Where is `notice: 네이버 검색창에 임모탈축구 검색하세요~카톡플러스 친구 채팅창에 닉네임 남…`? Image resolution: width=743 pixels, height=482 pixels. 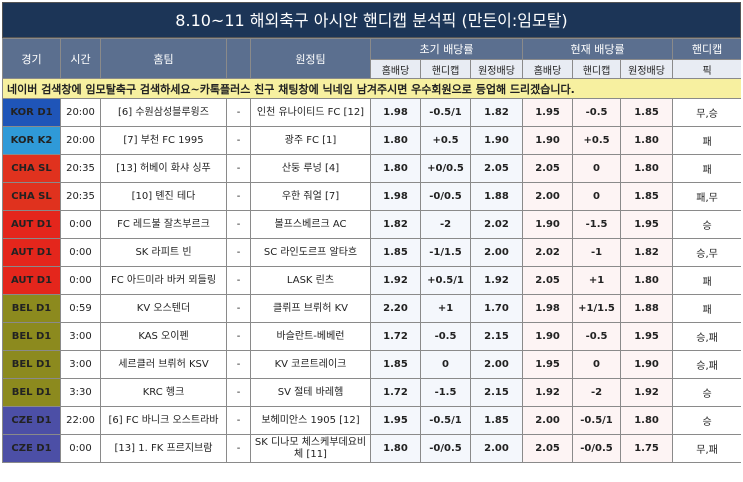
notice: 네이버 검색창에 임모탈축구 검색하세요~카톡플러스 친구 채팅창에 닉네임 남… is located at coordinates (371, 88).